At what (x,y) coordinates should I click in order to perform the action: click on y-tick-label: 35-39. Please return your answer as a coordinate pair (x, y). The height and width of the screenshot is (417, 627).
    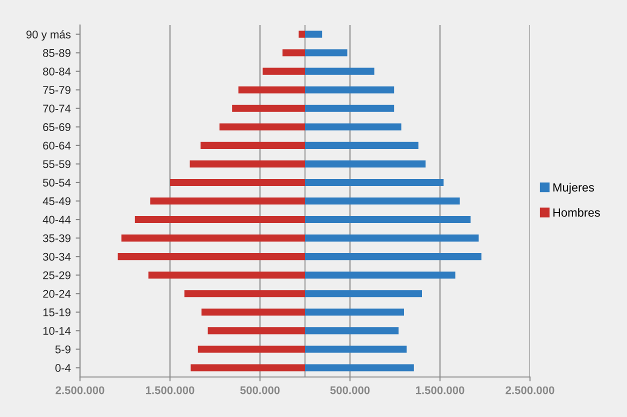
    Looking at the image, I should click on (56, 238).